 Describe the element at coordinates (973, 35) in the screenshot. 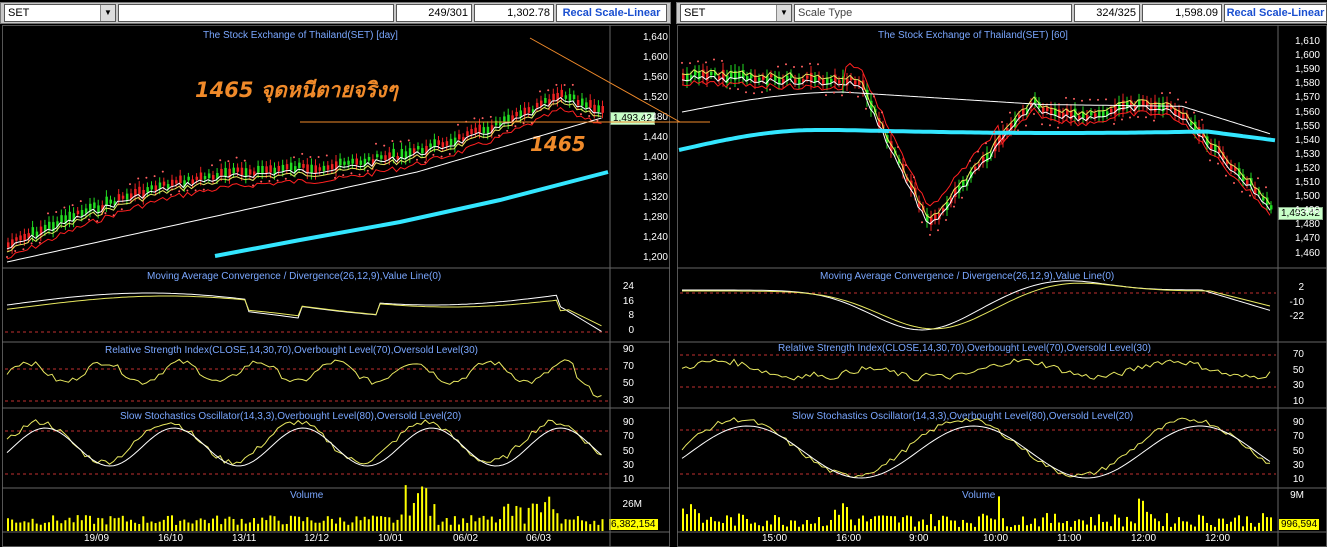

I see `right-price-title: The Stock Exchange of Thailand(SET) [60]` at that location.